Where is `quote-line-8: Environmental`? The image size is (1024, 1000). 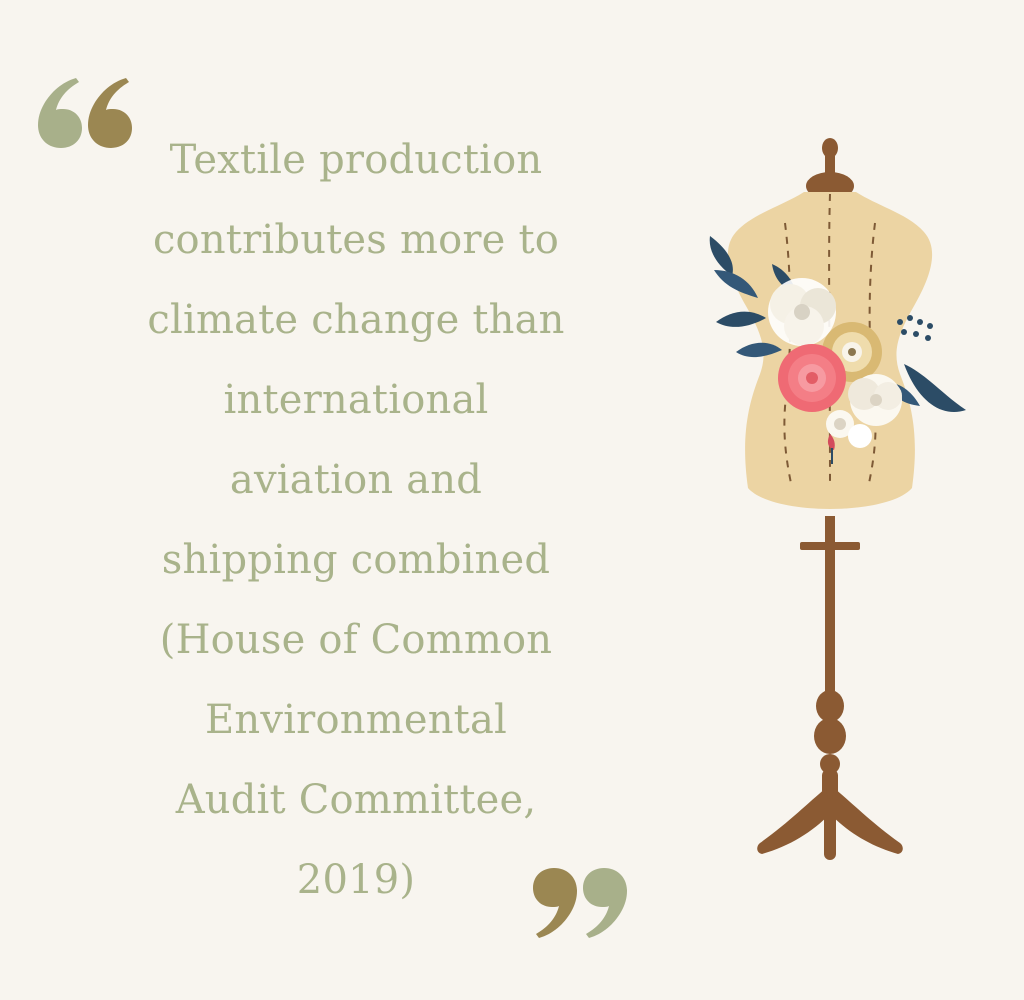
quote-line-8: Environmental is located at coordinates (356, 720).